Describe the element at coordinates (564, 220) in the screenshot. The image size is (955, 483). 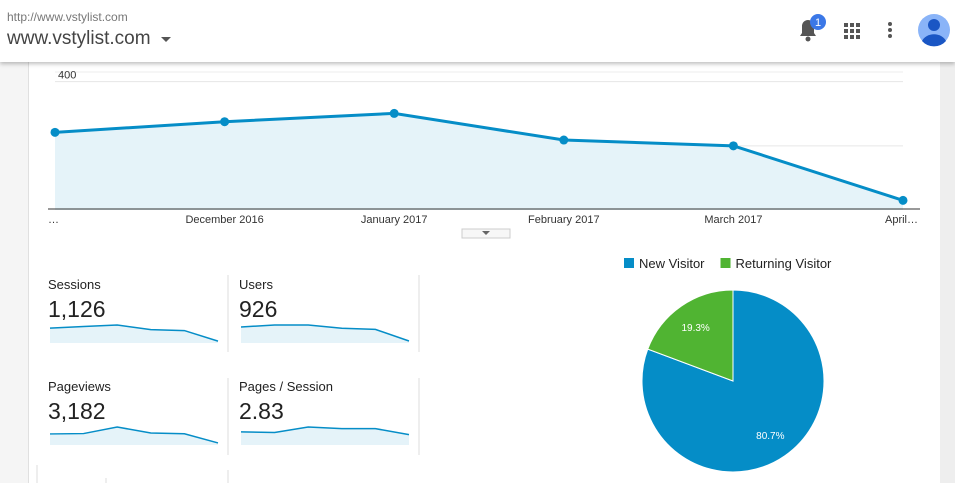
I see `x-tick-label: February 2017` at that location.